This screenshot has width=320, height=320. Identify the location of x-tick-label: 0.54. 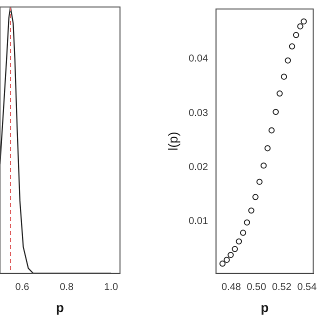
(307, 288).